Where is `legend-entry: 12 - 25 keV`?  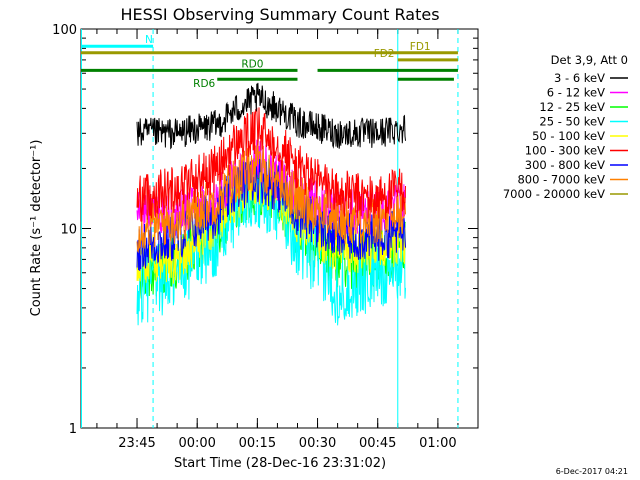
legend-entry: 12 - 25 keV is located at coordinates (572, 107).